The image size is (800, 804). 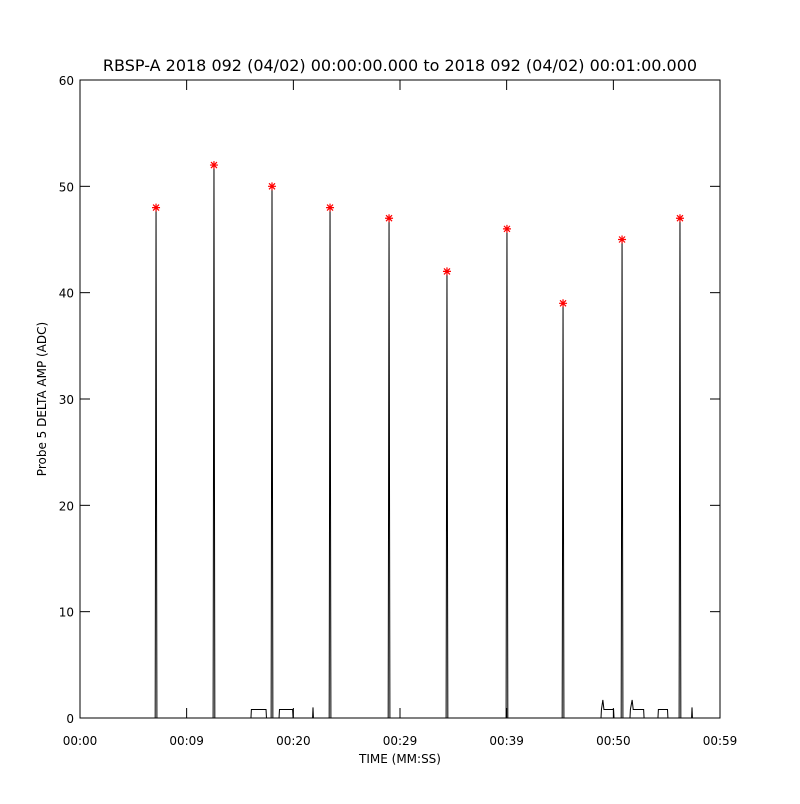 I want to click on x-tick-label: 00:09, so click(x=186, y=741).